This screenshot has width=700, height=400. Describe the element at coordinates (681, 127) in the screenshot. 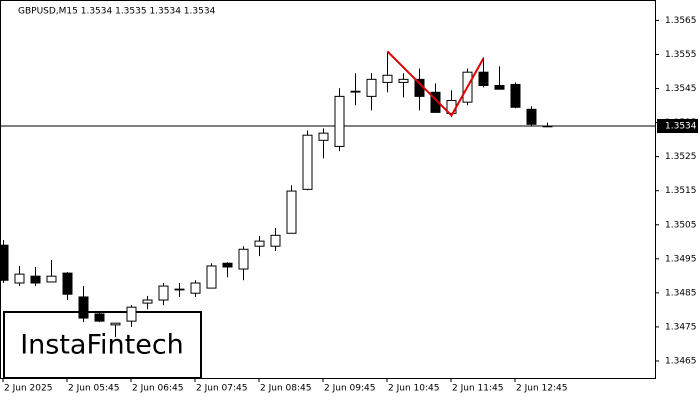

I see `bid-label: 1.3534` at that location.